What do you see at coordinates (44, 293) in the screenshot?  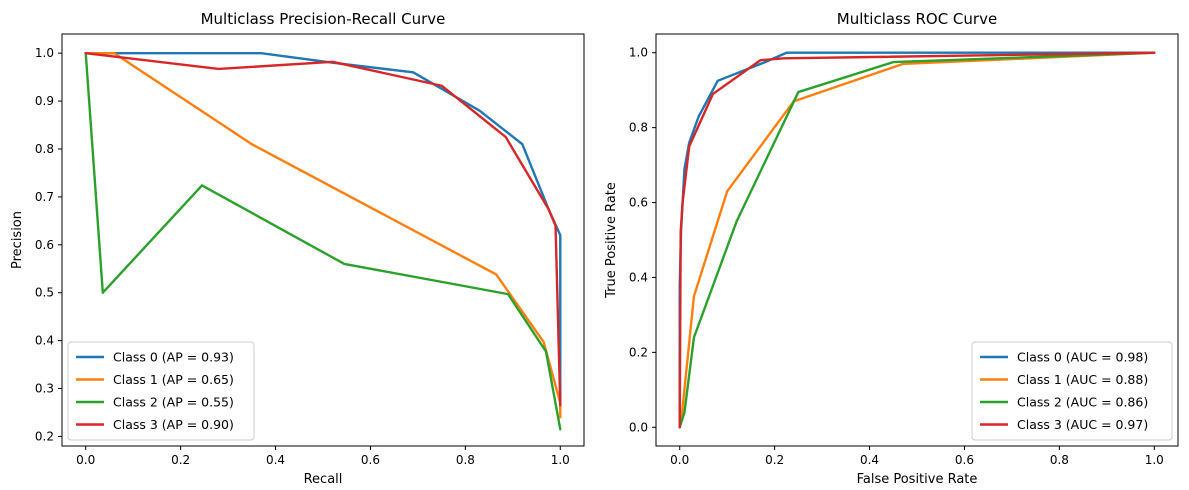 I see `y-tick-label: 0.5` at bounding box center [44, 293].